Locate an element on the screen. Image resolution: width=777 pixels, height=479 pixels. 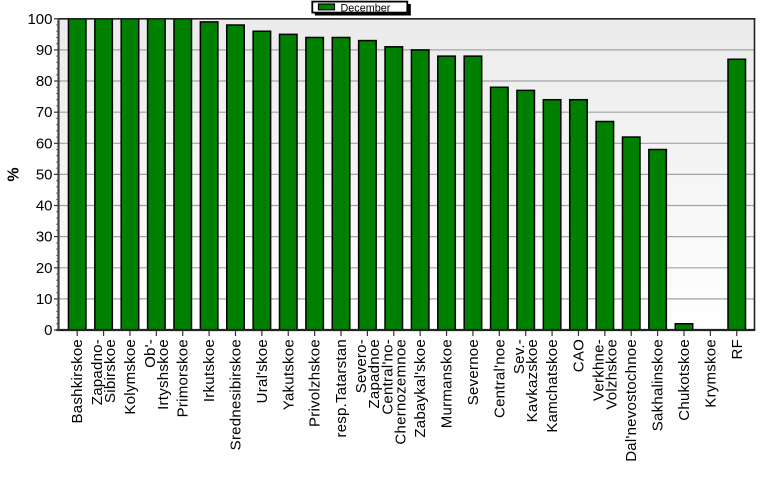
svg-text: Sibirskoe is located at coordinates (110, 371).